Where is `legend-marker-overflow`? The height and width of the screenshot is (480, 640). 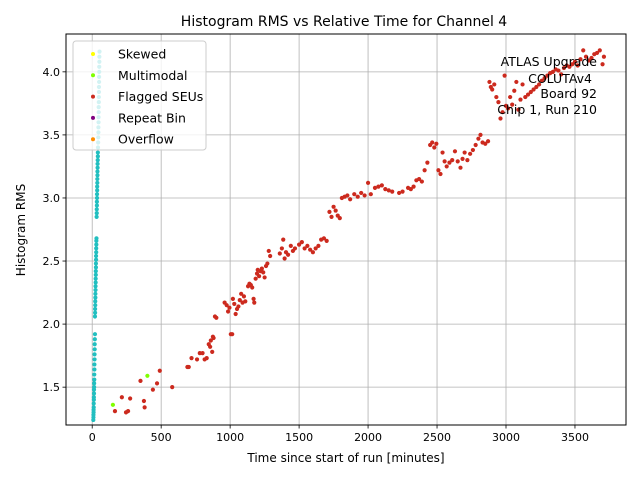
legend-marker-overflow is located at coordinates (93, 139).